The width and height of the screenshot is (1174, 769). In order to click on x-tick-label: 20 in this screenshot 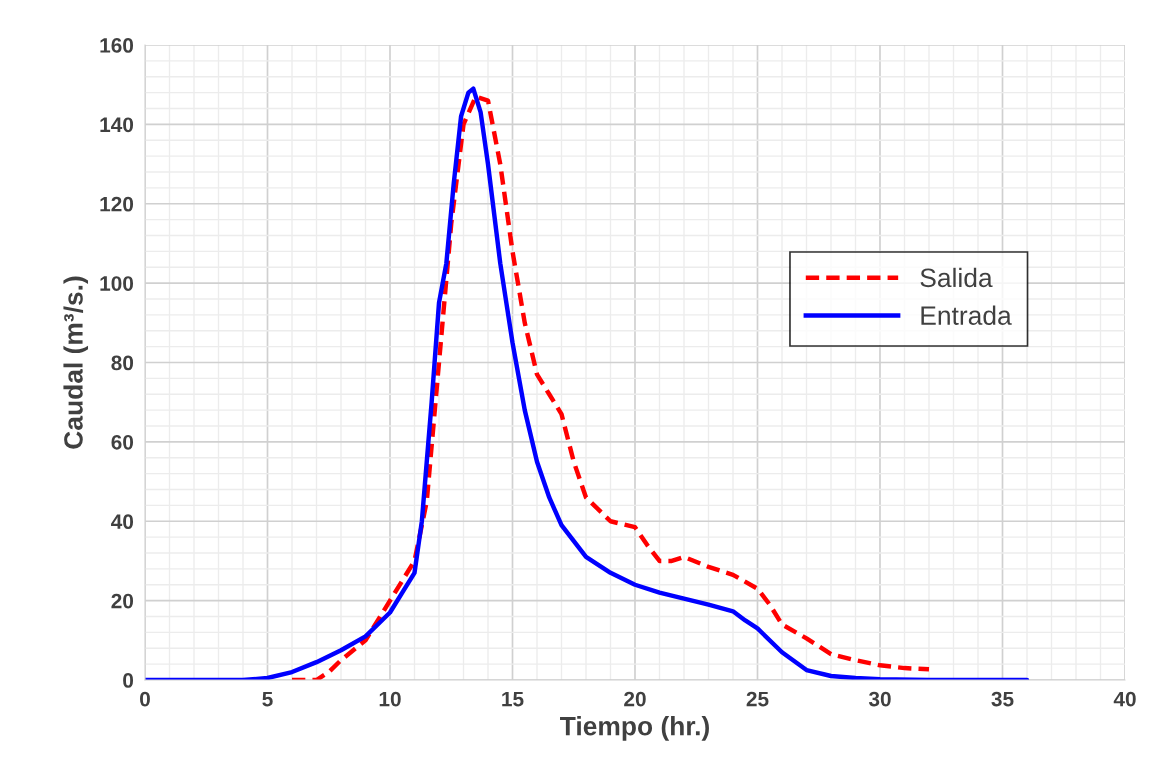, I will do `click(635, 699)`.